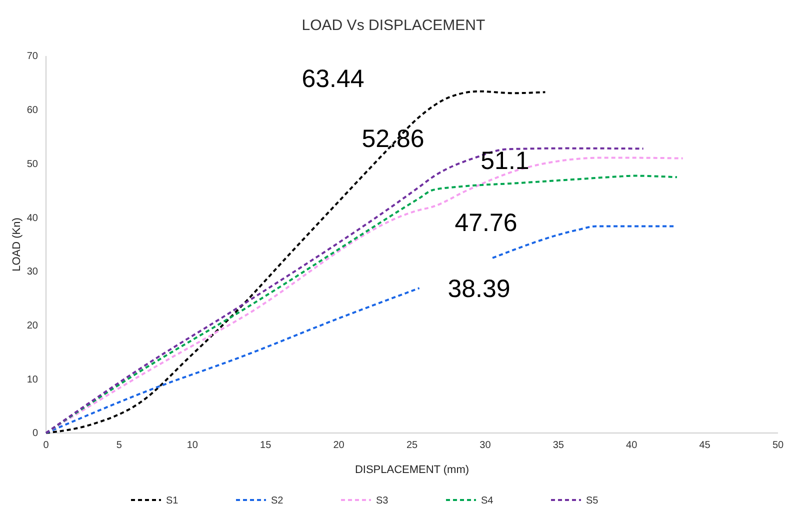 The height and width of the screenshot is (518, 787). I want to click on annotation: 52.86, so click(393, 138).